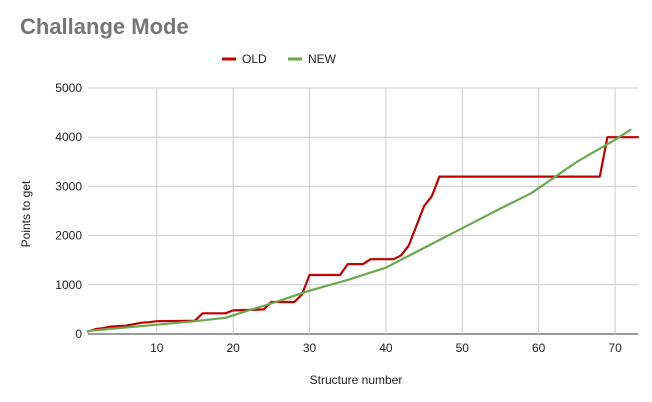  What do you see at coordinates (322, 59) in the screenshot?
I see `legend-label-new: NEW` at bounding box center [322, 59].